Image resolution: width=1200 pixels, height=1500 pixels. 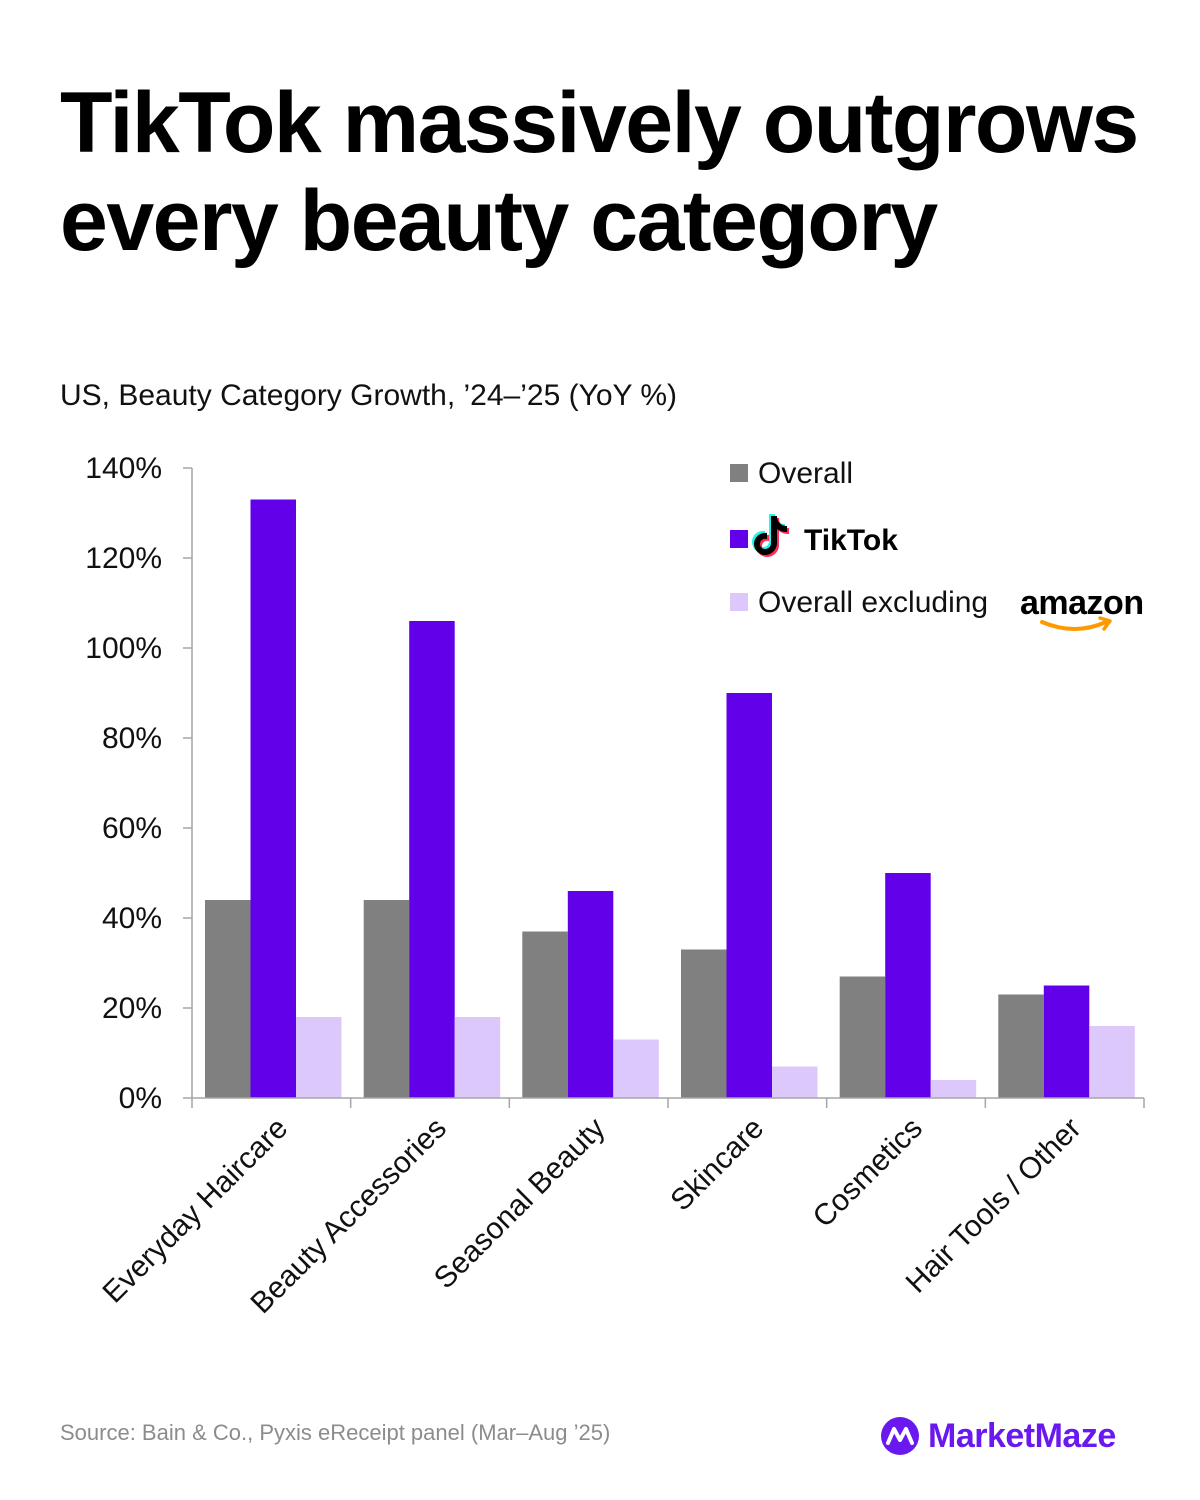 I want to click on y-tick-label: 60%, so click(x=132, y=828).